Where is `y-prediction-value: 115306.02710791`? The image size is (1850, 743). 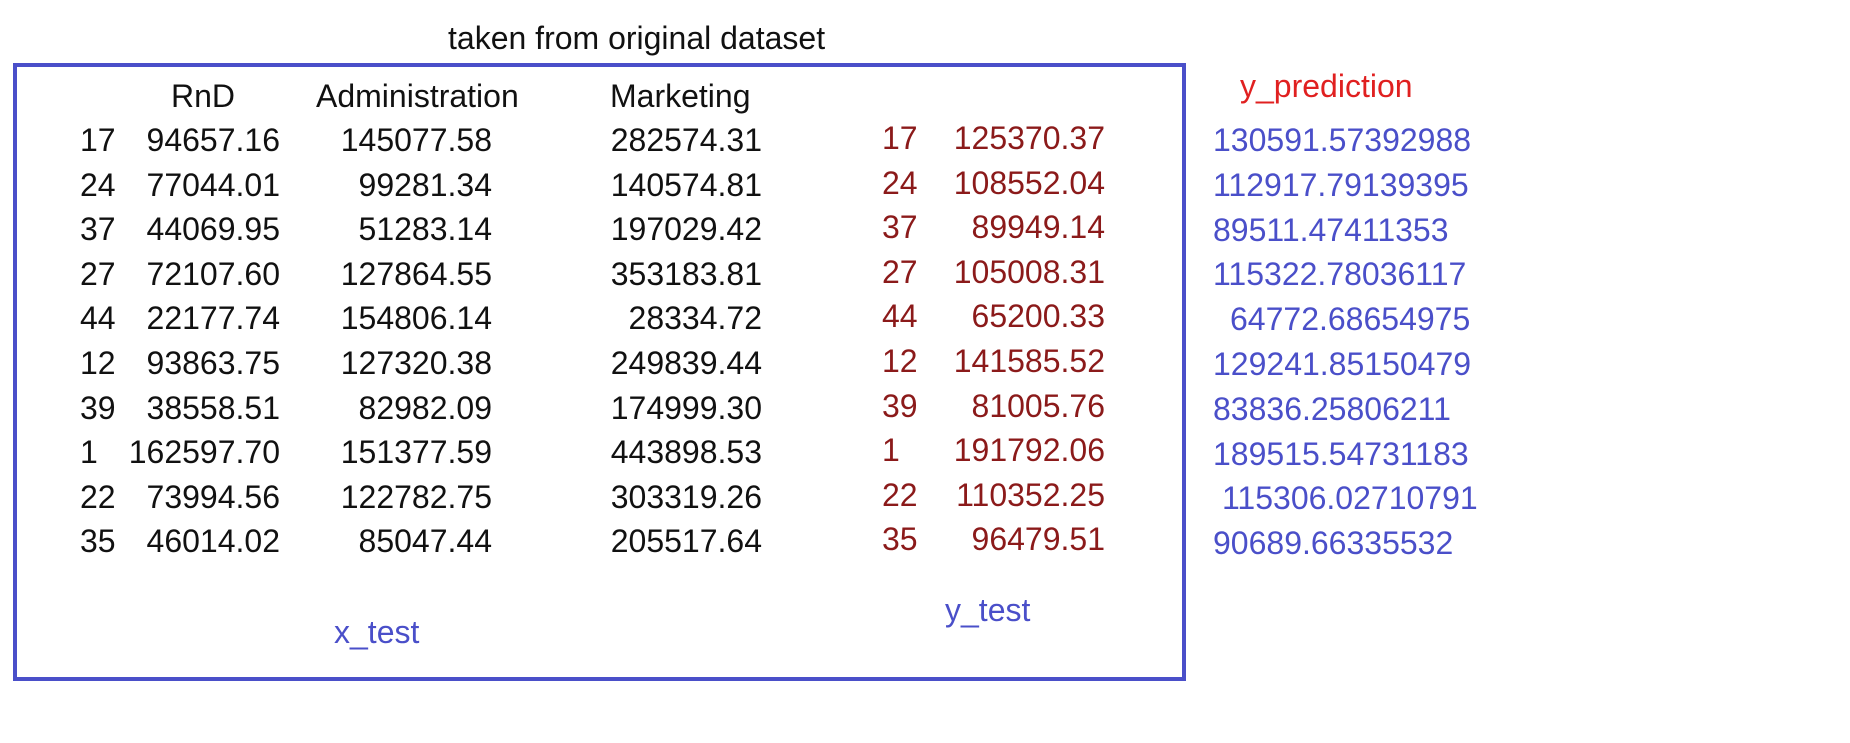 y-prediction-value: 115306.02710791 is located at coordinates (1350, 498).